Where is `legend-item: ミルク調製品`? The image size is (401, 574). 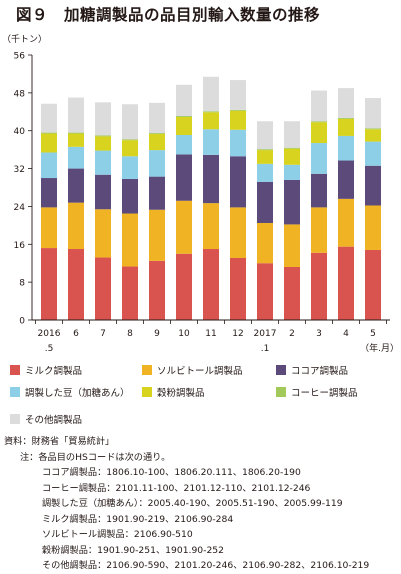
legend-item: ミルク調製品 is located at coordinates (46, 370).